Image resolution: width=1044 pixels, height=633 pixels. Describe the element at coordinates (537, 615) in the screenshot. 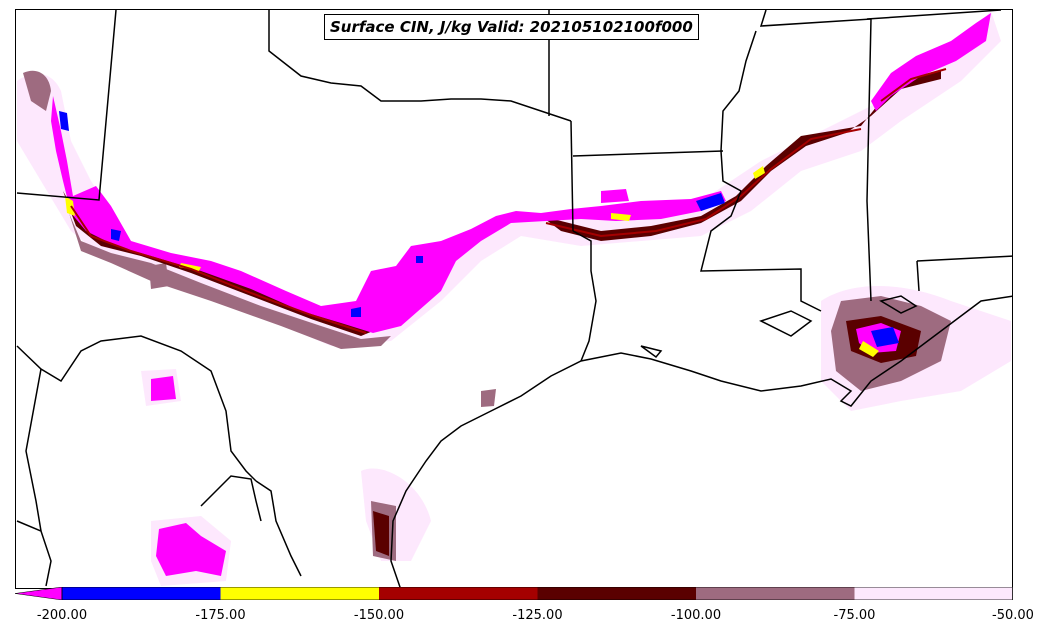

I see `colorbar-tick-label: -125.00` at that location.